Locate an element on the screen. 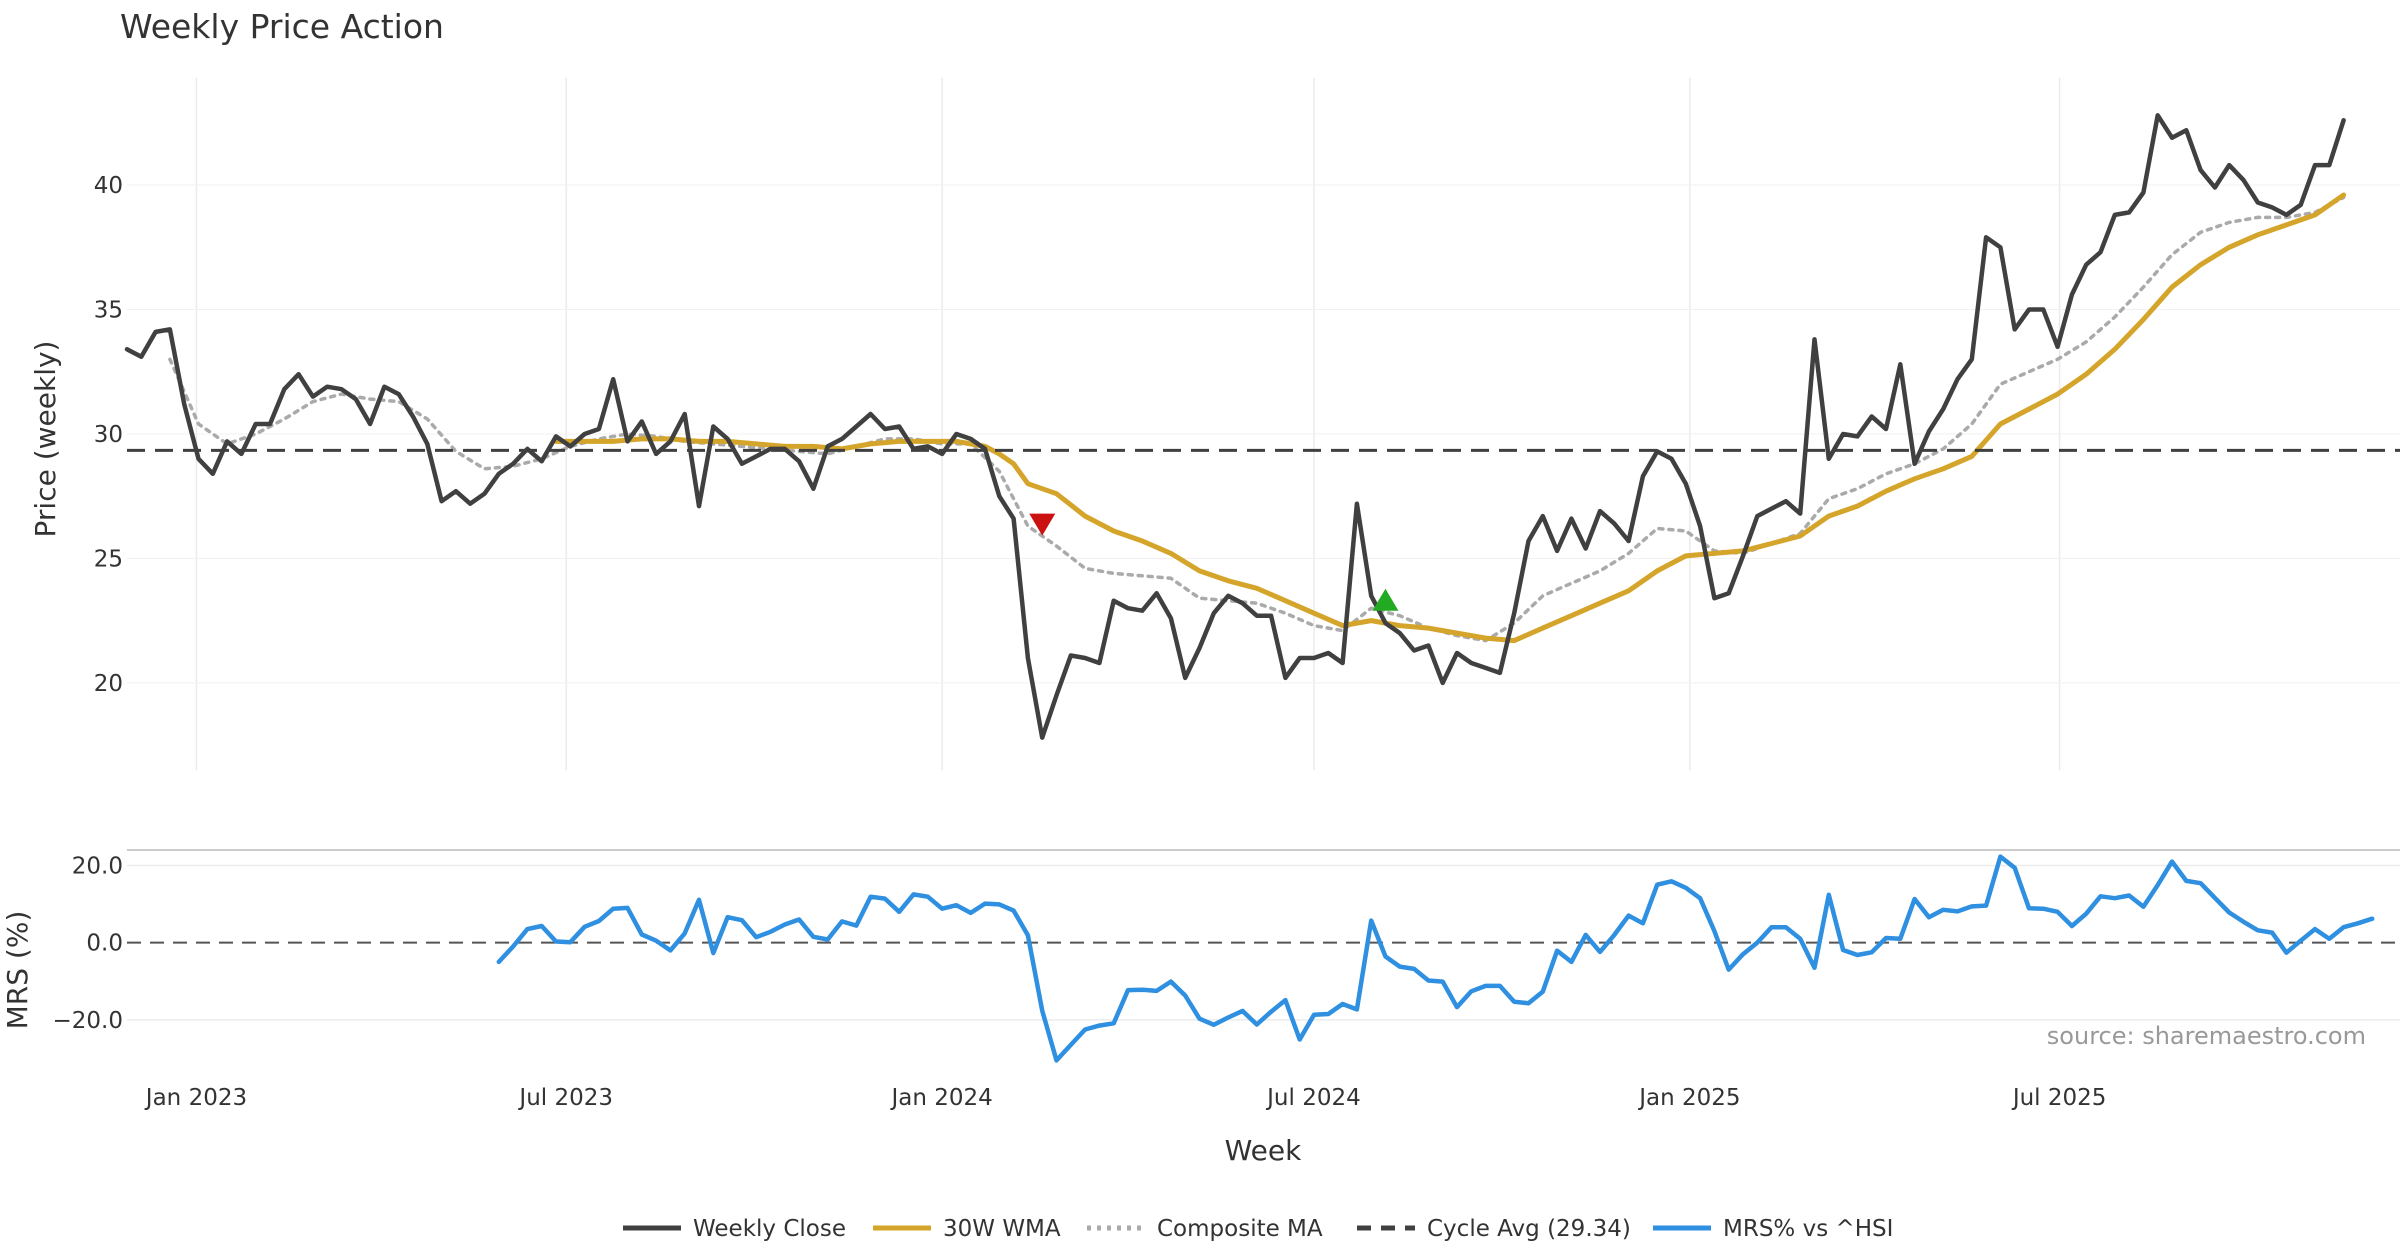 The image size is (2400, 1260). x-tick-label: Jul 2024 is located at coordinates (1313, 1098).